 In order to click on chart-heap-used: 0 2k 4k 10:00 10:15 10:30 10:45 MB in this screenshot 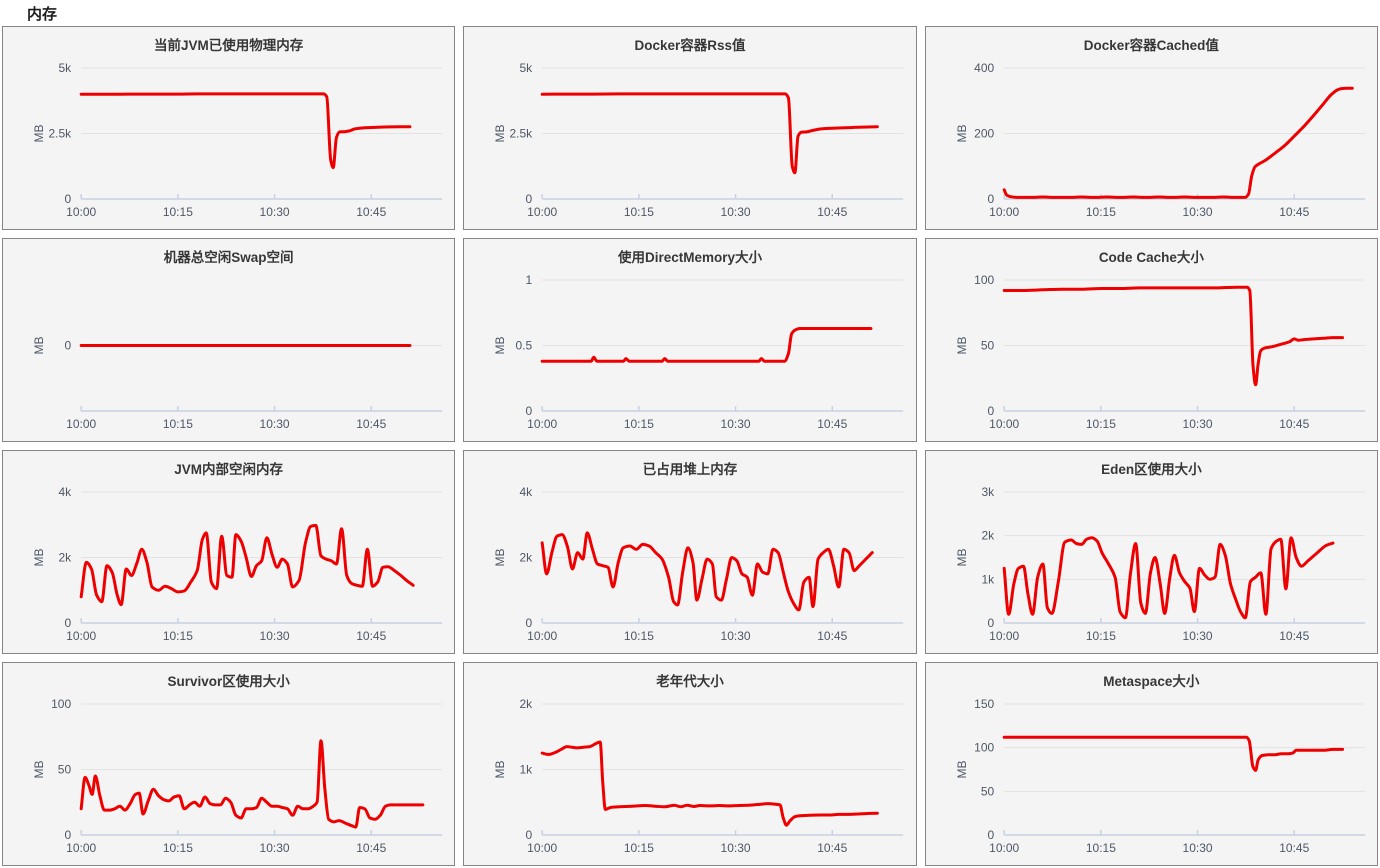, I will do `click(689, 565)`.